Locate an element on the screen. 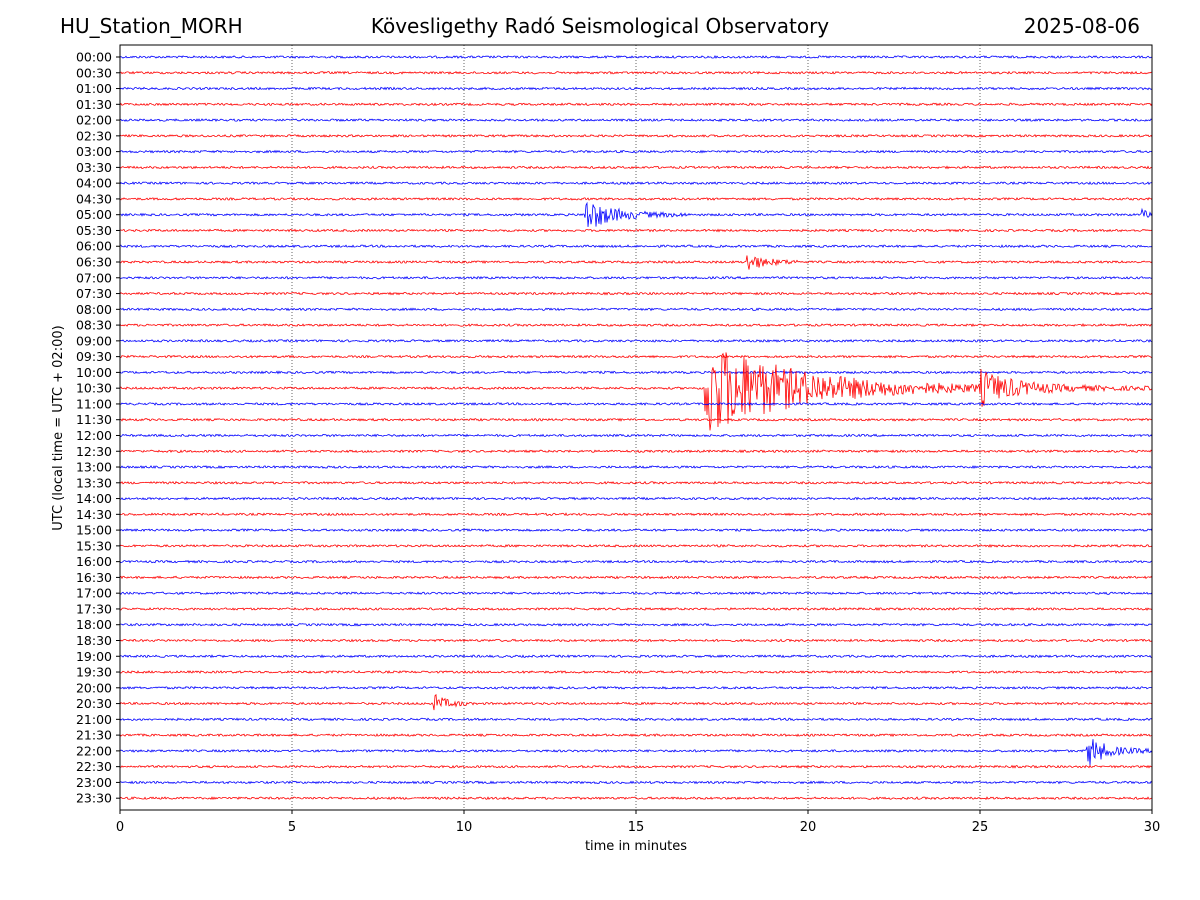  y-tick-label: 02:30 is located at coordinates (94, 135).